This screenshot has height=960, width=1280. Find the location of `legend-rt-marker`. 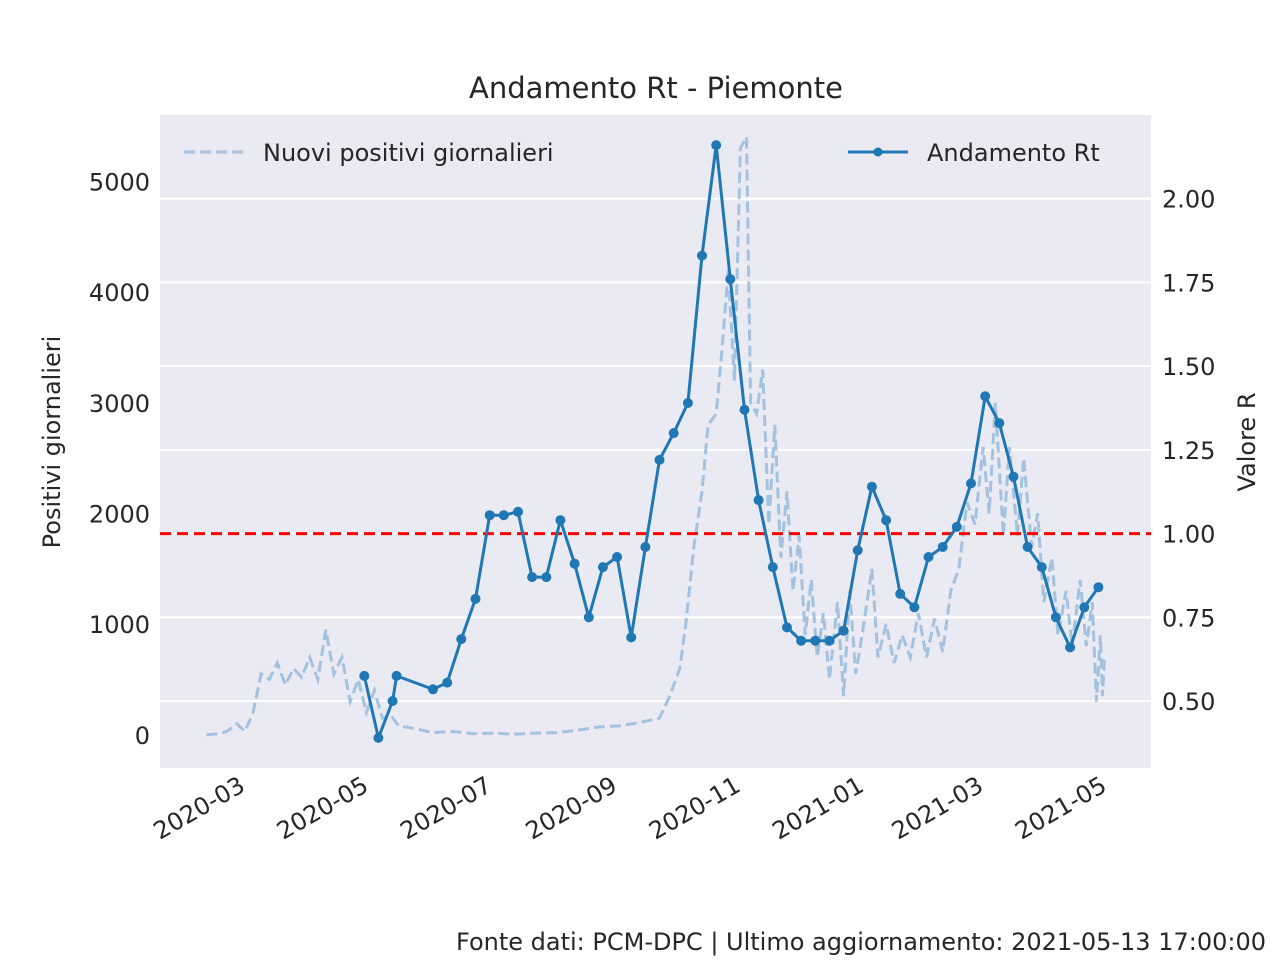

legend-rt-marker is located at coordinates (878, 152).